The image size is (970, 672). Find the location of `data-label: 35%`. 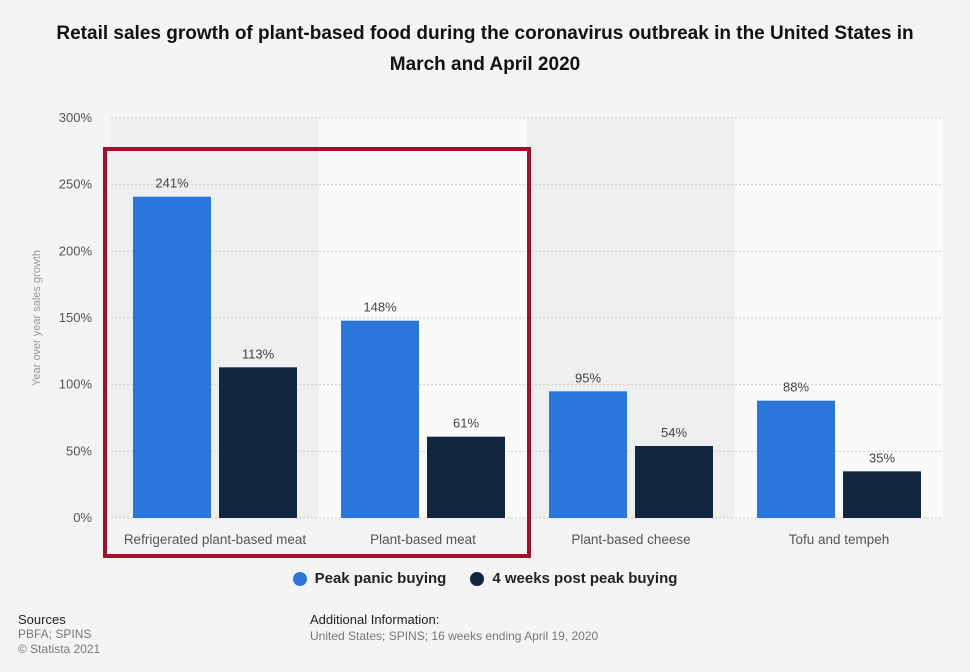

data-label: 35% is located at coordinates (882, 457).